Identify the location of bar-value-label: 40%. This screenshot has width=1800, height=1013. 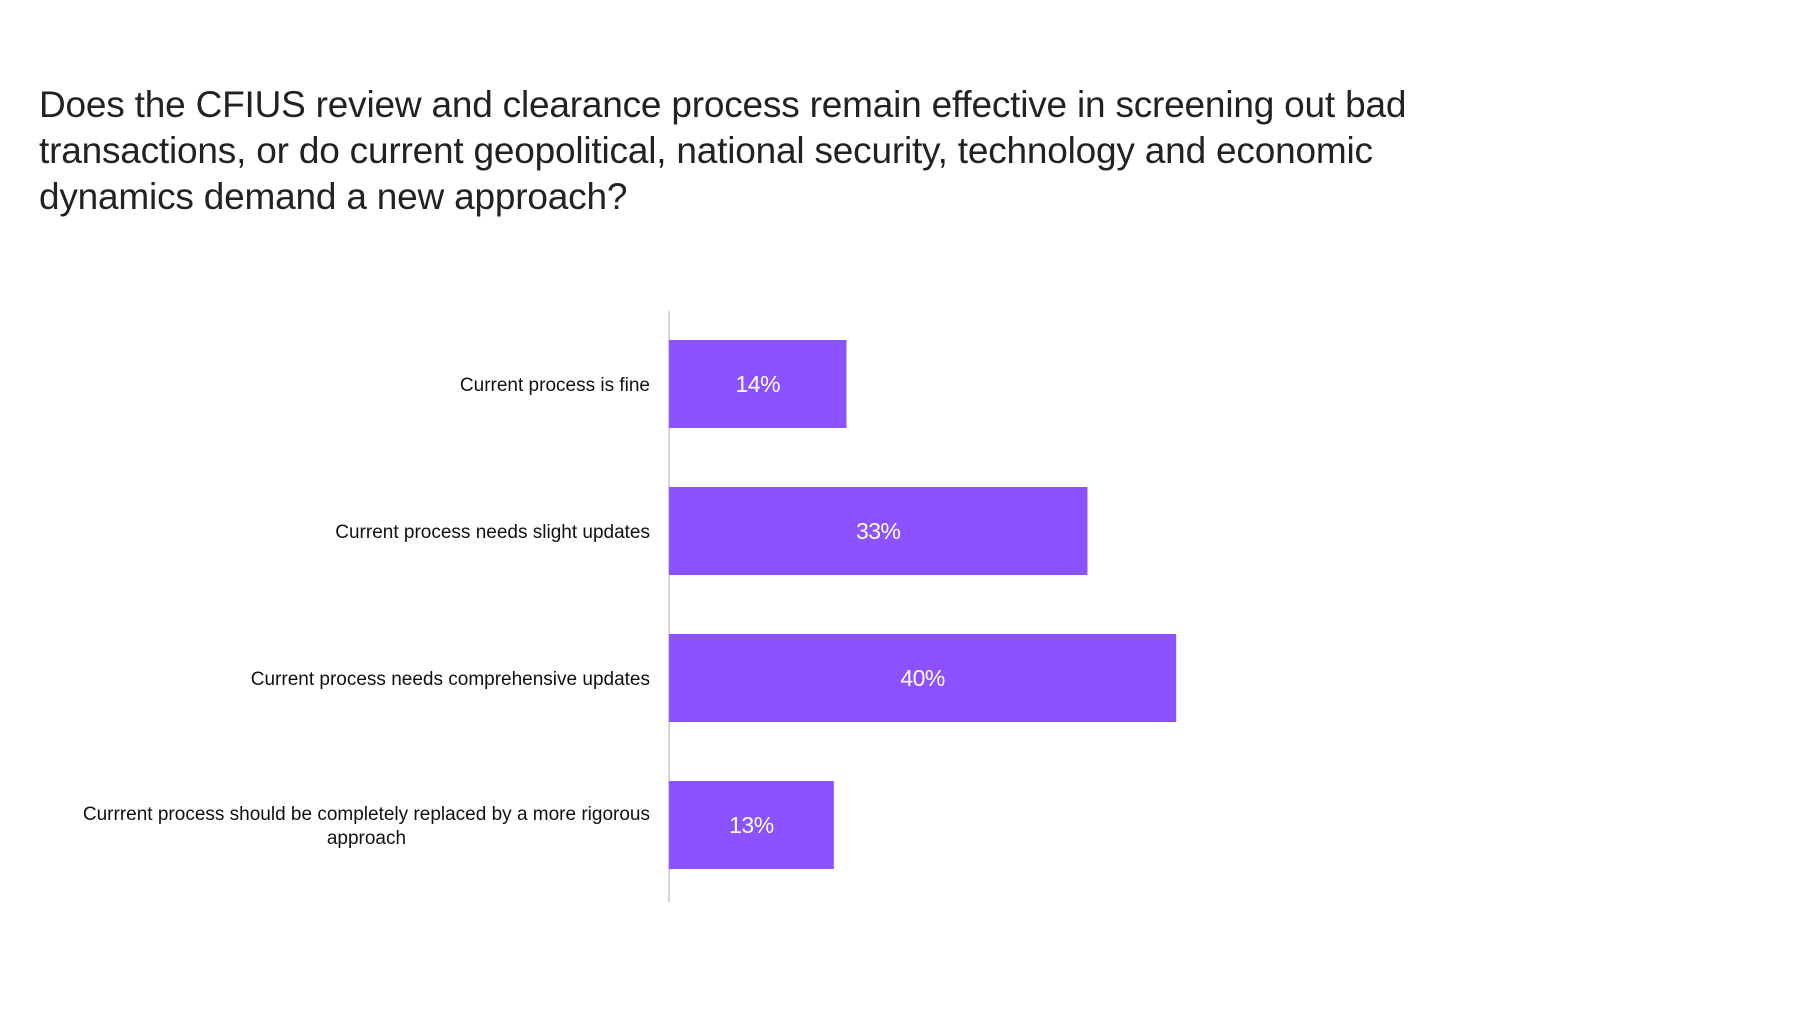
(922, 678).